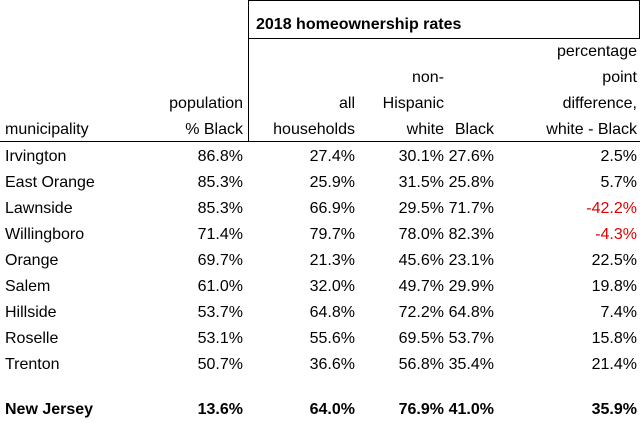 Image resolution: width=640 pixels, height=423 pixels. I want to click on column-header: all, so click(346, 103).